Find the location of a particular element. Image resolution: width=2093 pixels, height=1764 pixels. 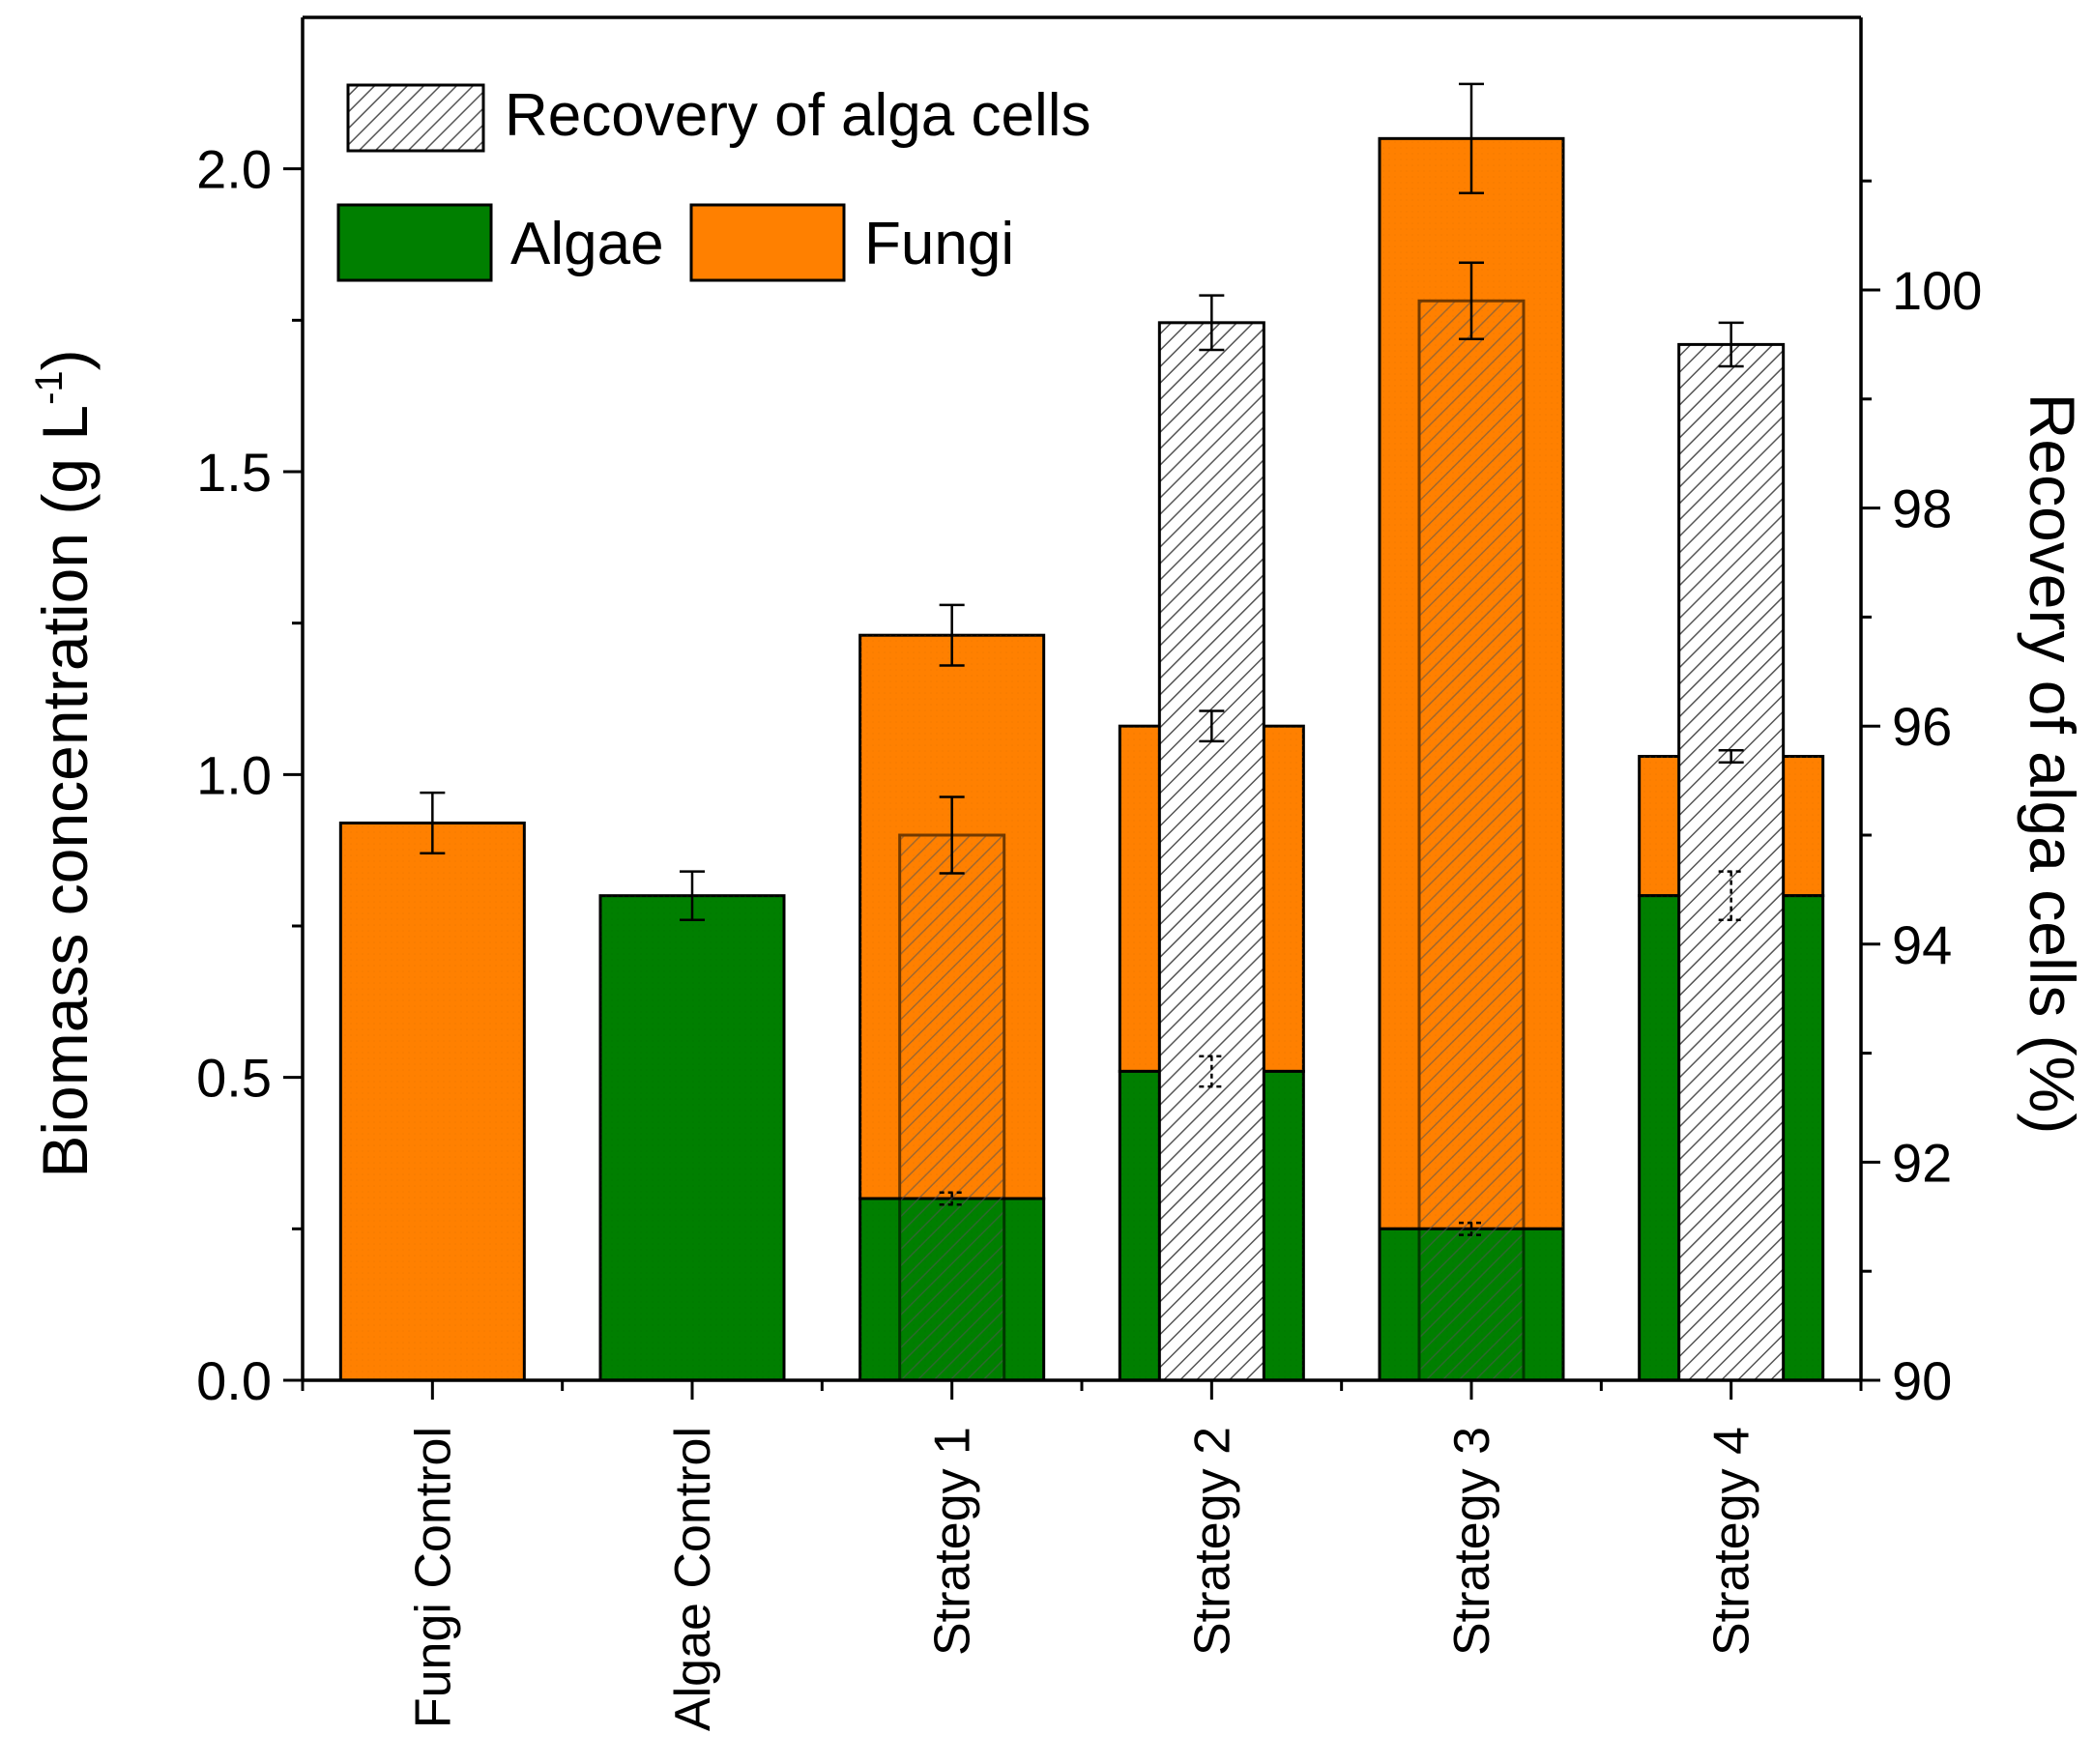

x-tick-label-4: Strategy 3 is located at coordinates (1472, 1541).